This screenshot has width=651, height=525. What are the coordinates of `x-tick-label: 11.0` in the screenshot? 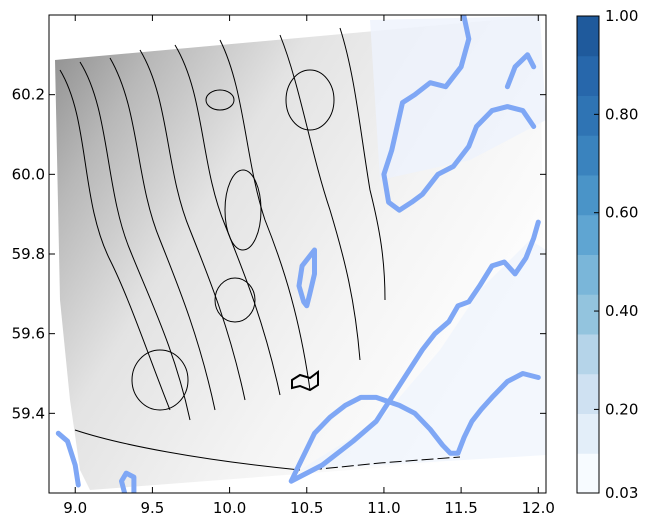 It's located at (383, 508).